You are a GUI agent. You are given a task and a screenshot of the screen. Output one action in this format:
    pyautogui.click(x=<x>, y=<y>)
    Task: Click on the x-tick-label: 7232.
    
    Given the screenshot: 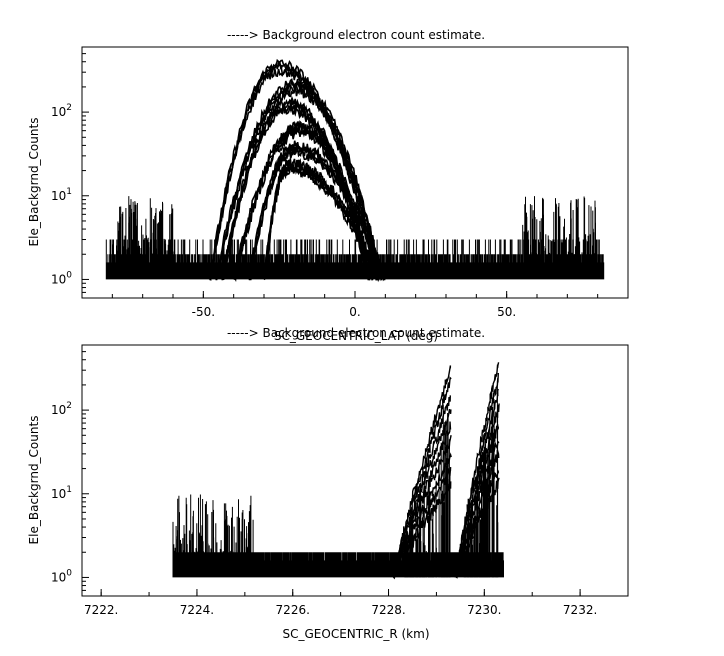 What is the action you would take?
    pyautogui.click(x=580, y=610)
    